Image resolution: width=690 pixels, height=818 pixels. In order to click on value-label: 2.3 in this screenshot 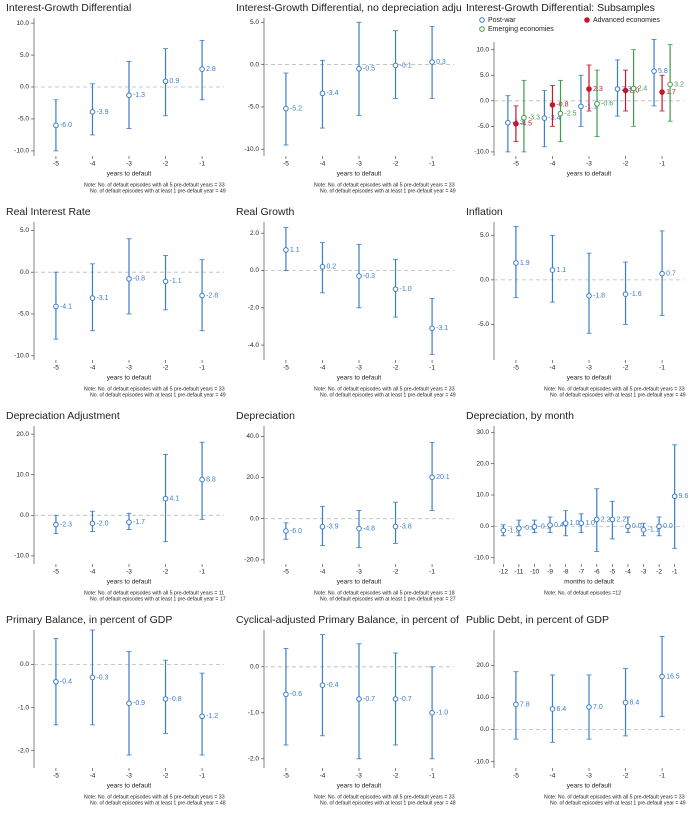, I will do `click(598, 89)`.